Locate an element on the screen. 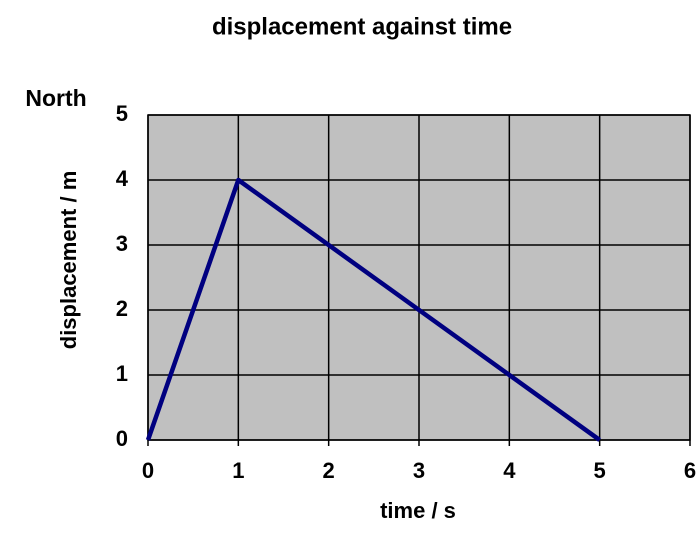 The width and height of the screenshot is (699, 553). x-tick-label: 4 is located at coordinates (509, 470).